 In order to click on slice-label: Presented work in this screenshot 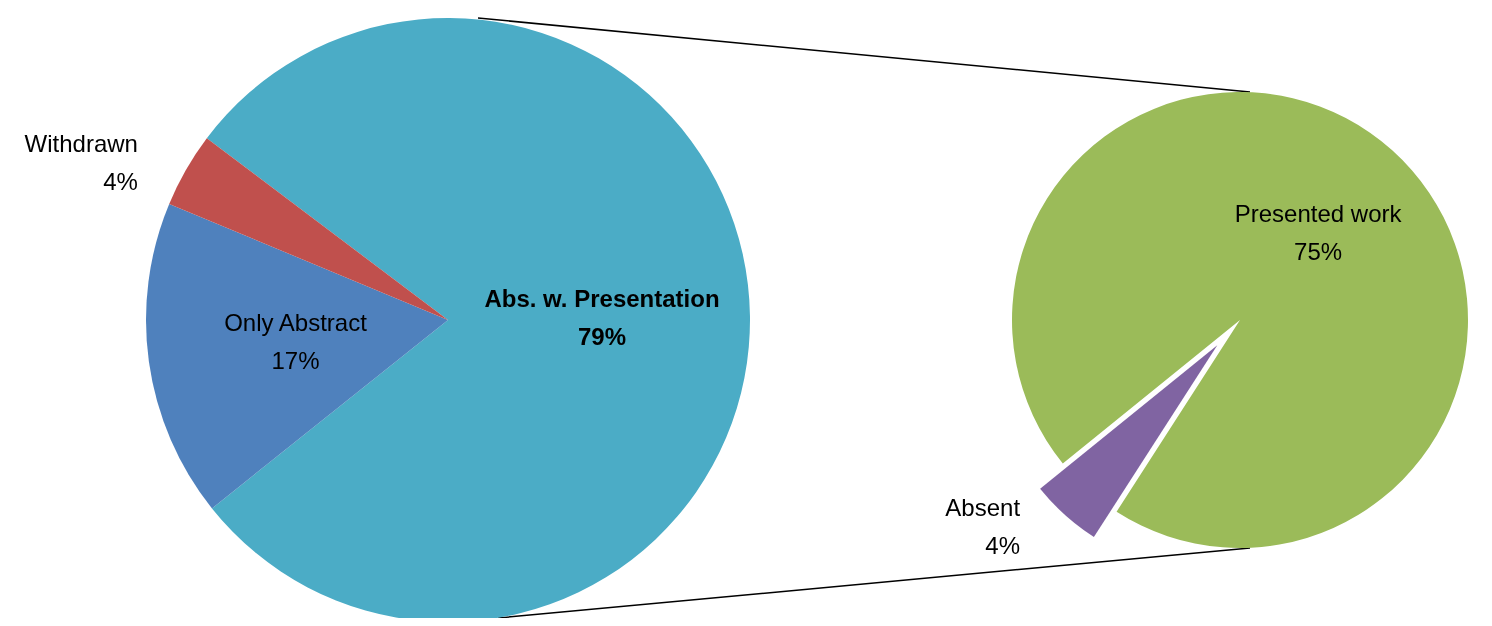, I will do `click(1318, 214)`.